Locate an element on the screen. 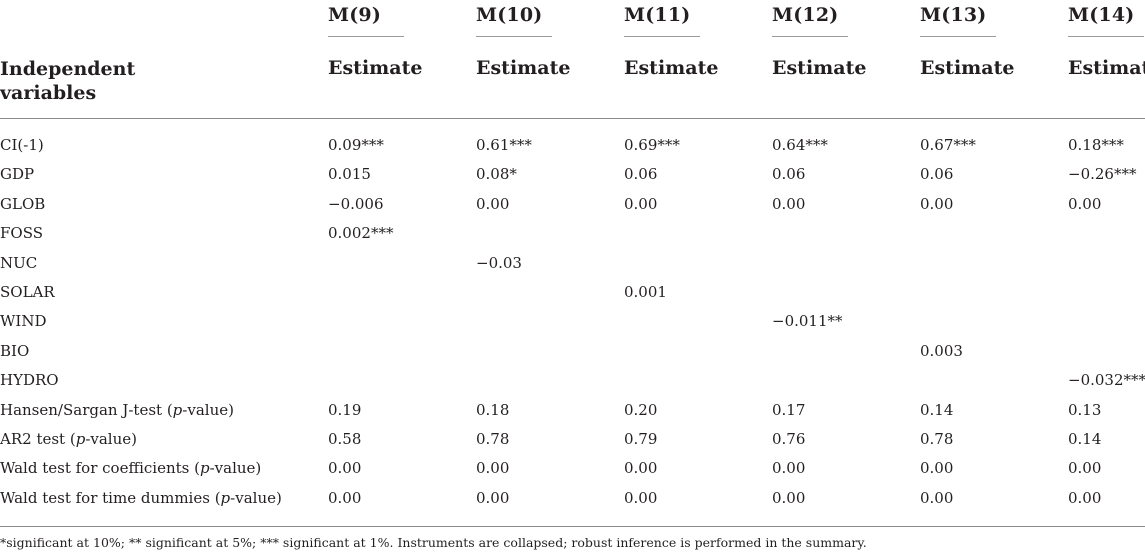 Image resolution: width=1145 pixels, height=552 pixels. table-cell: 0.67*** is located at coordinates (948, 145).